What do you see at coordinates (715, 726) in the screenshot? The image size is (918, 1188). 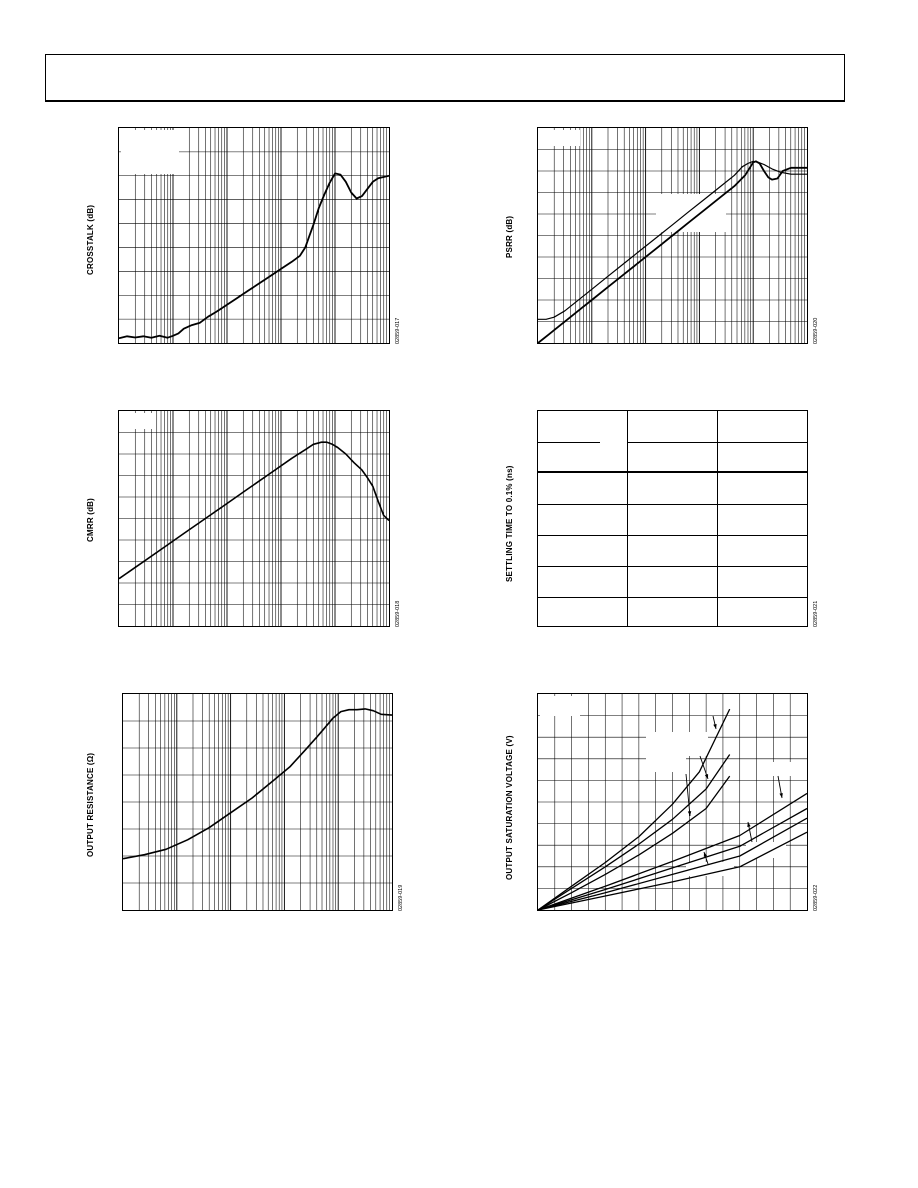 I see `outsat-arrow-1-head` at bounding box center [715, 726].